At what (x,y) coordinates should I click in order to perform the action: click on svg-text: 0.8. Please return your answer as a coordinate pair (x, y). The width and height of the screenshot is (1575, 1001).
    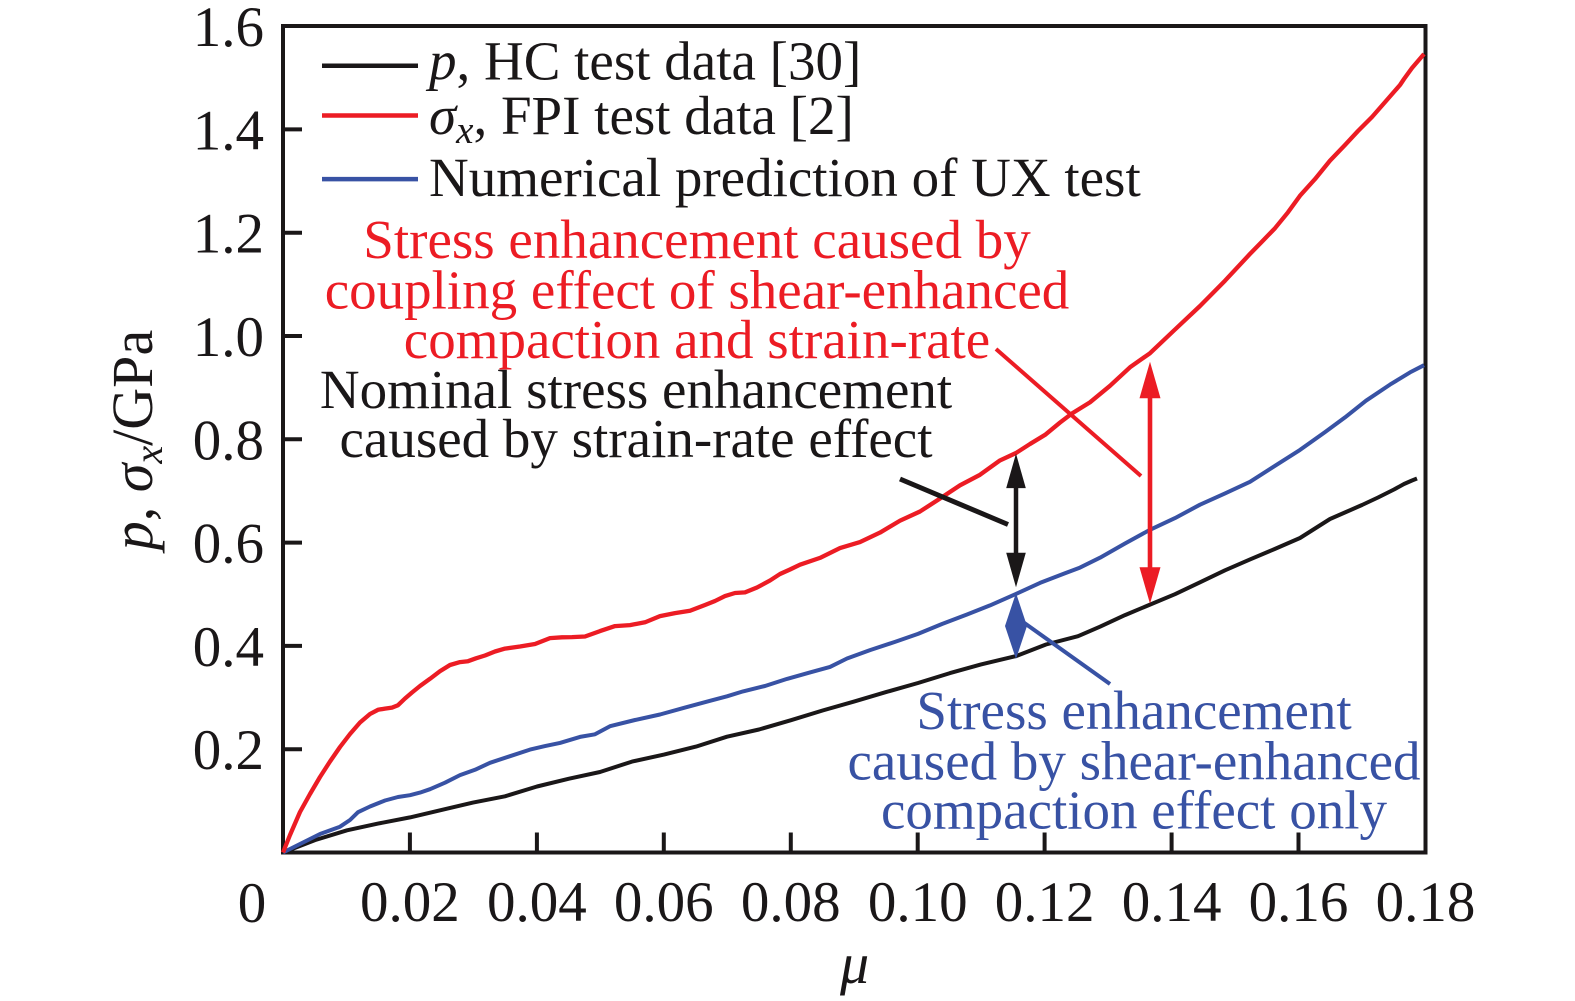
    Looking at the image, I should click on (228, 440).